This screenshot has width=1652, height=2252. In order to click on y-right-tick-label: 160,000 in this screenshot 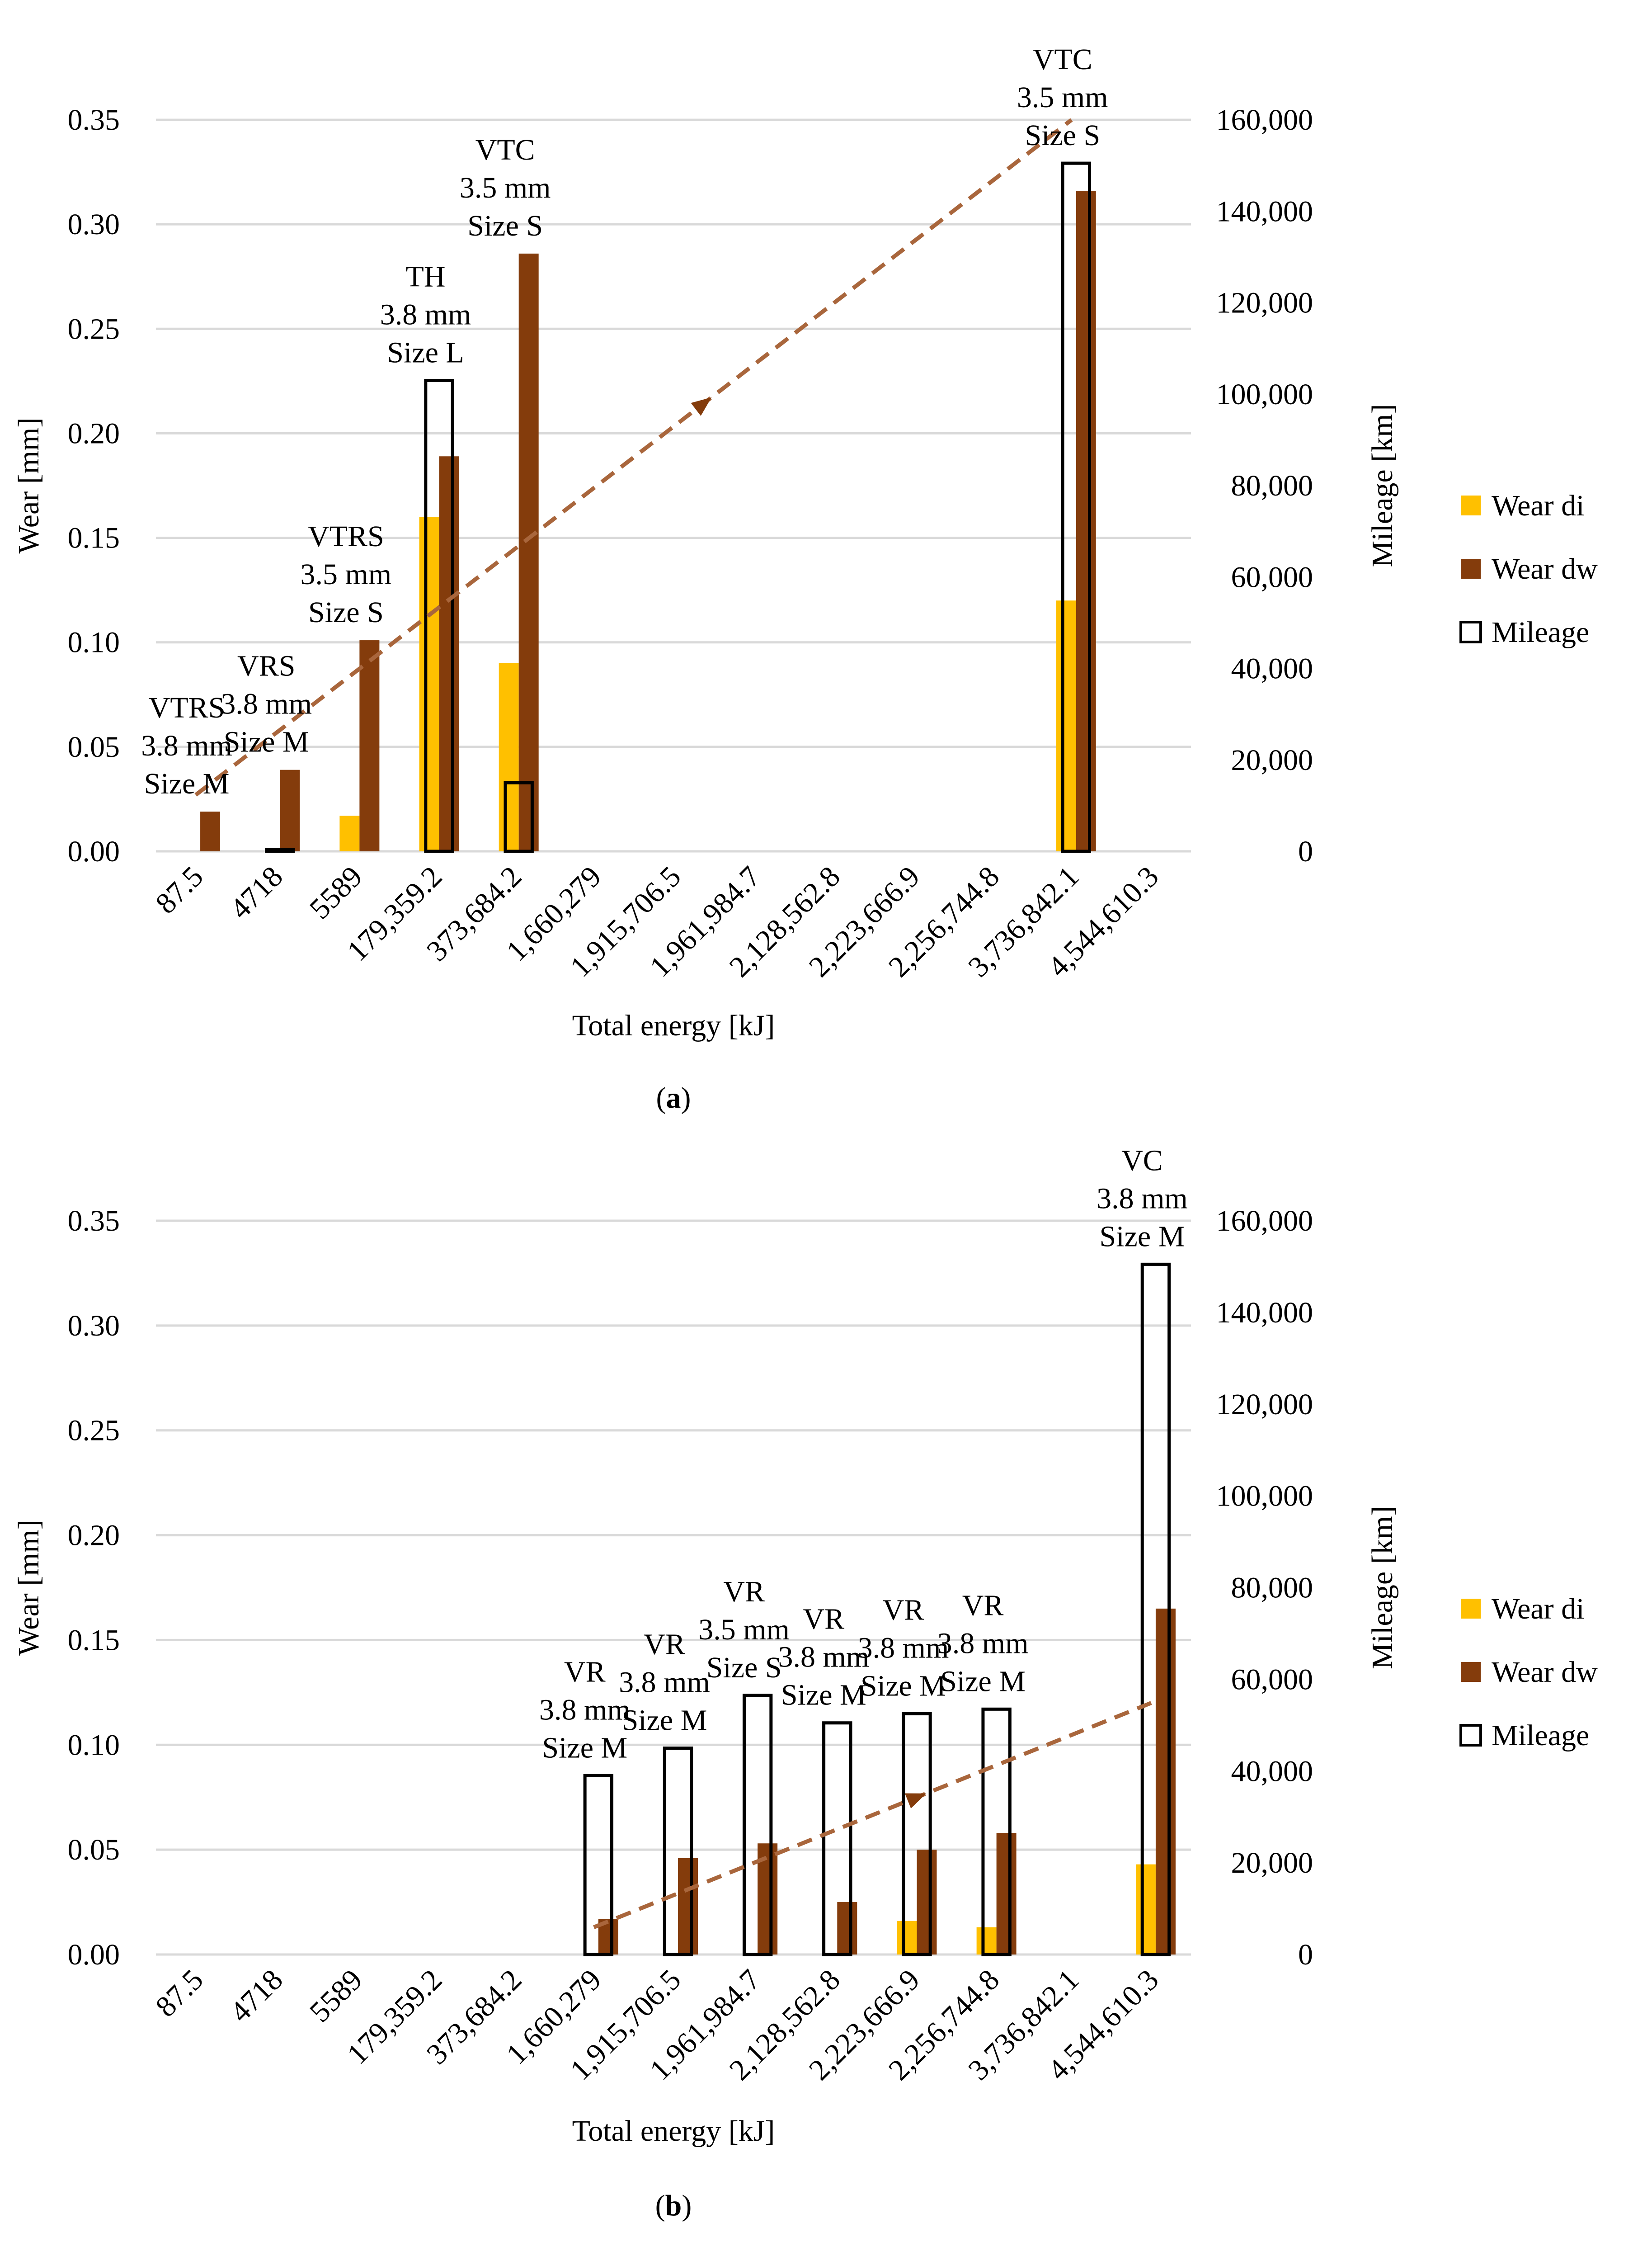, I will do `click(1265, 120)`.